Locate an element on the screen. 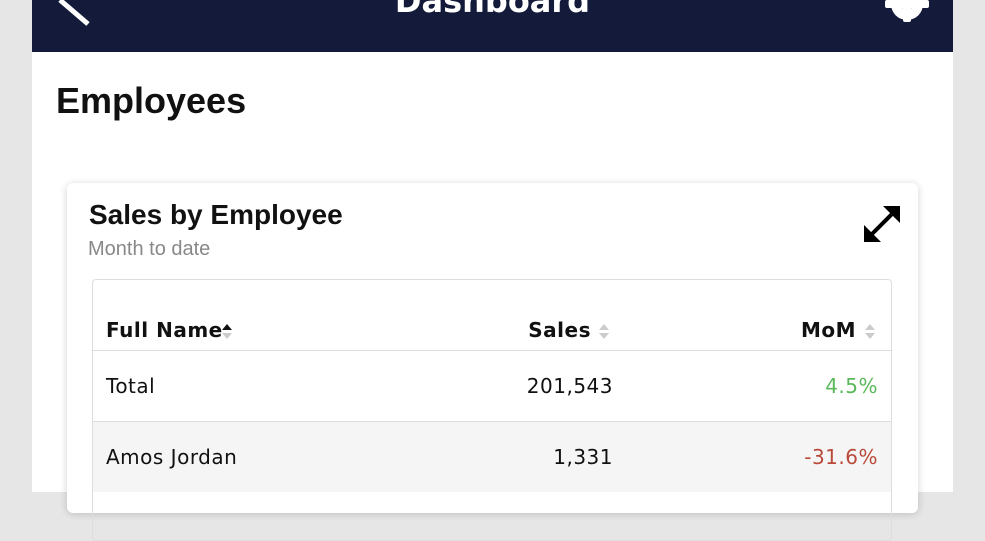 This screenshot has width=985, height=541. column-header: Sales is located at coordinates (559, 330).